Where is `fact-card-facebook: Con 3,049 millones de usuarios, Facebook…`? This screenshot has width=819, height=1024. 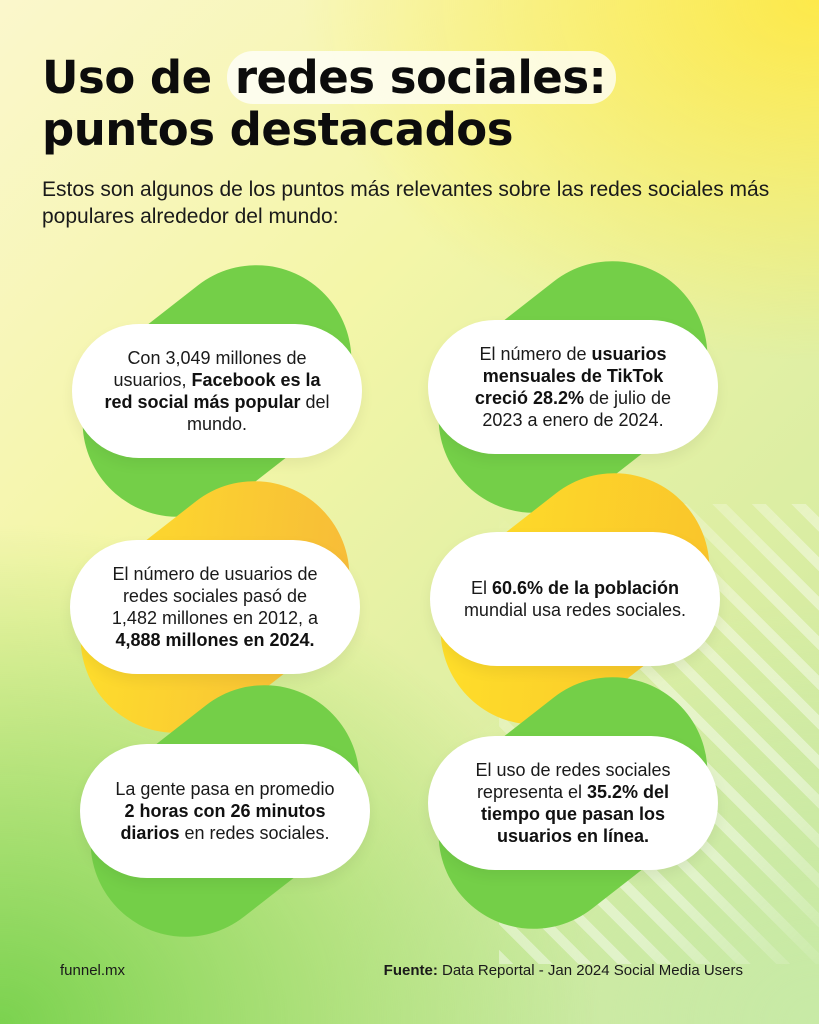
fact-card-facebook: Con 3,049 millones de usuarios, Facebook… is located at coordinates (217, 391).